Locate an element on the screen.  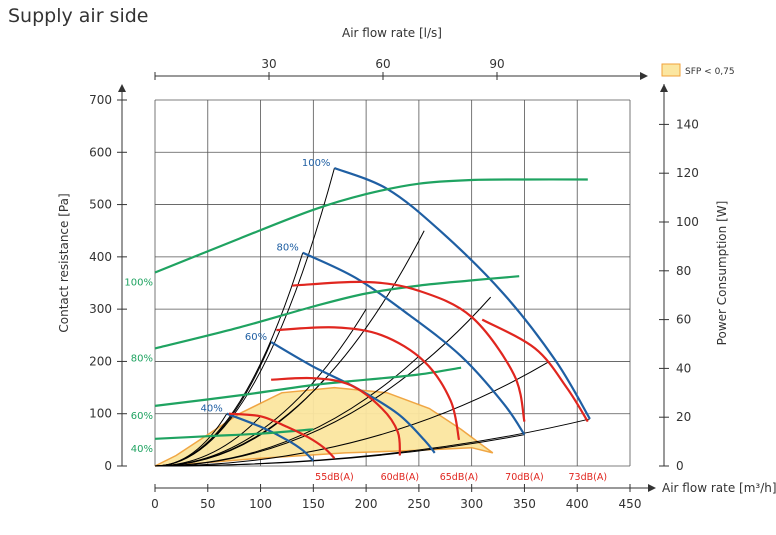
bottom-axis-label: Air flow rate [m³/h] is located at coordinates (719, 488).